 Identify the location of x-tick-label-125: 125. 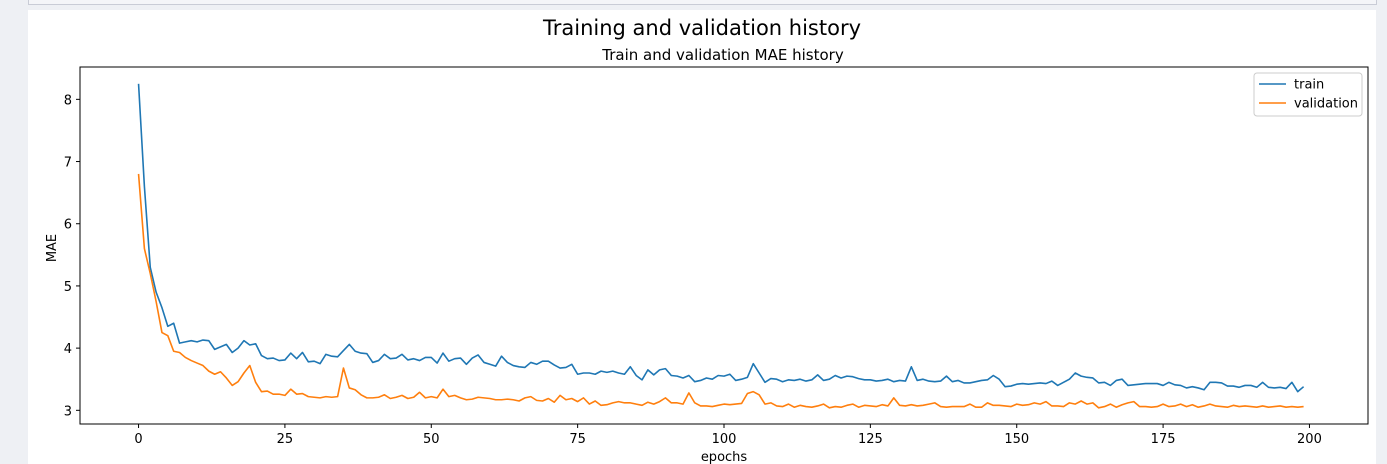
(870, 439).